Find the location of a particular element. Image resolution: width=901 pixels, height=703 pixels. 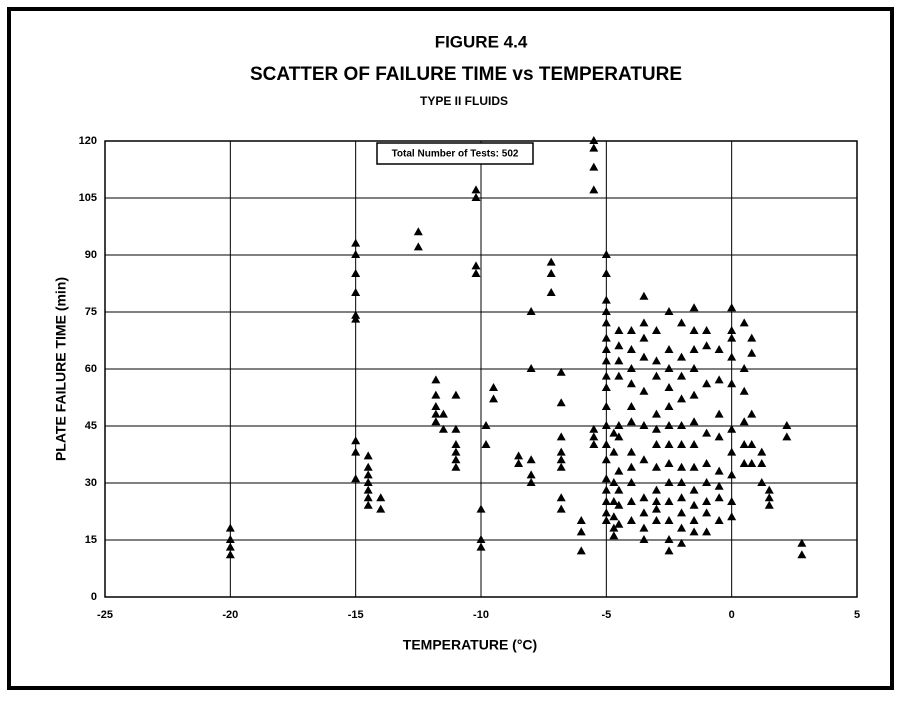

x-tick-label: -15 is located at coordinates (356, 615).